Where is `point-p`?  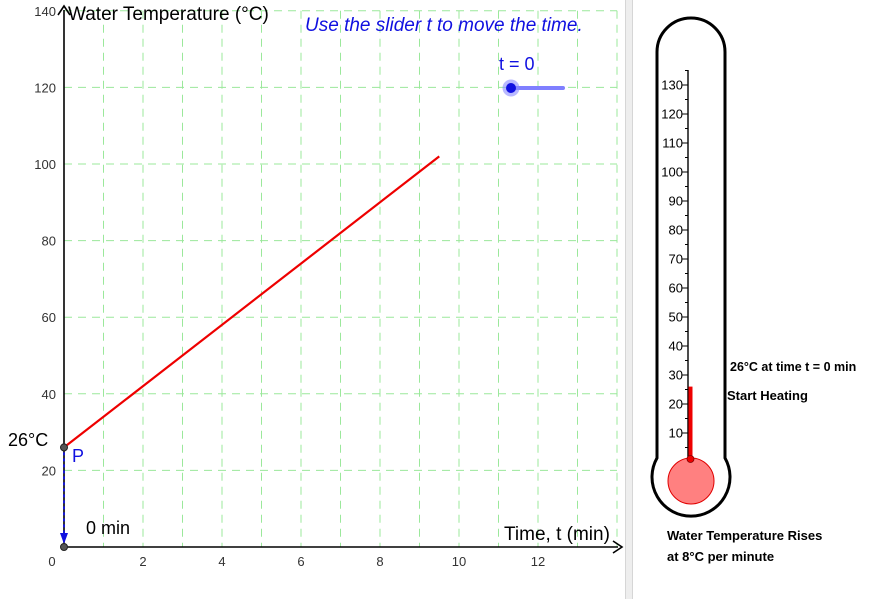
point-p is located at coordinates (64, 447).